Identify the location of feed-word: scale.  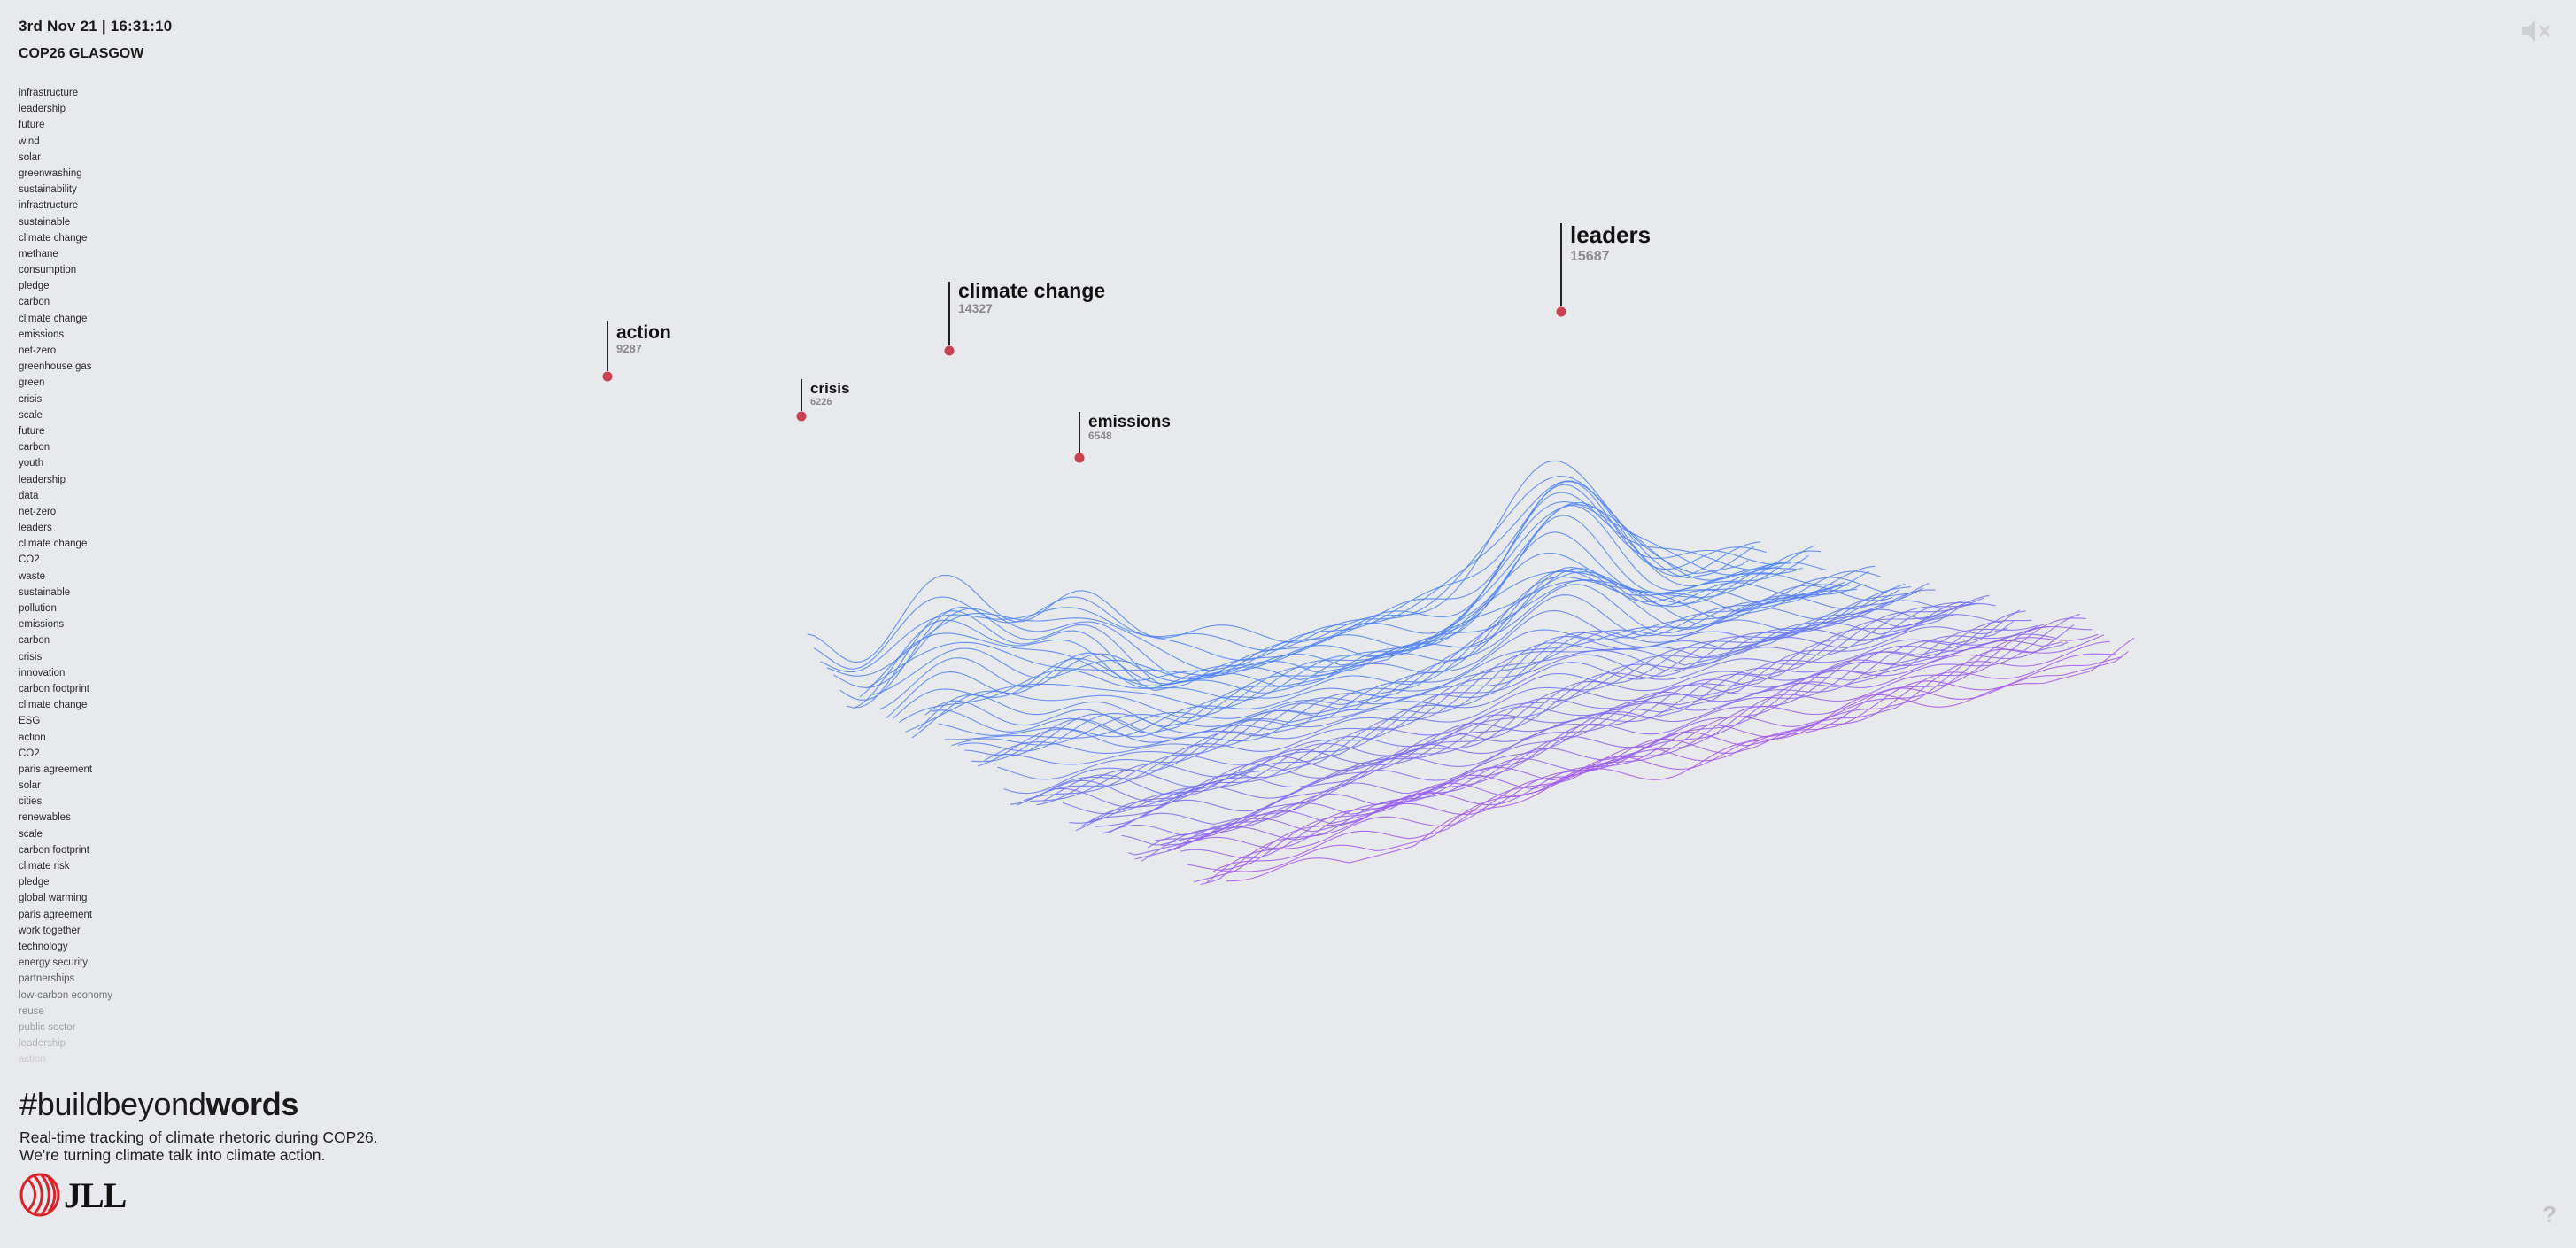
(31, 834).